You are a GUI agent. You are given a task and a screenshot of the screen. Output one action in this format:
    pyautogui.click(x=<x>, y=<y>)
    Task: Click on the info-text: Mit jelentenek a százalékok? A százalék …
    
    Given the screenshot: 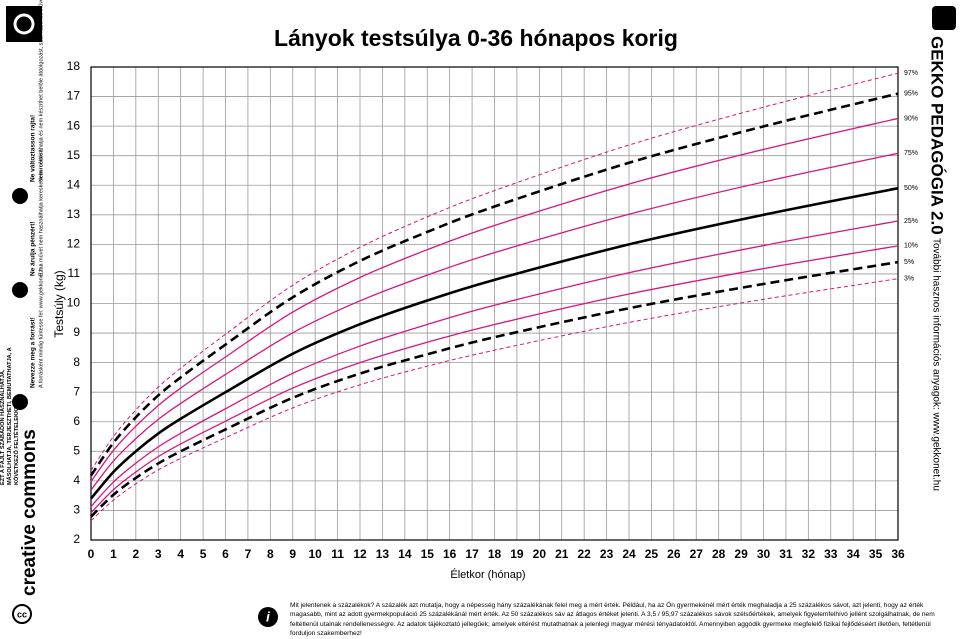 What is the action you would take?
    pyautogui.click(x=620, y=620)
    